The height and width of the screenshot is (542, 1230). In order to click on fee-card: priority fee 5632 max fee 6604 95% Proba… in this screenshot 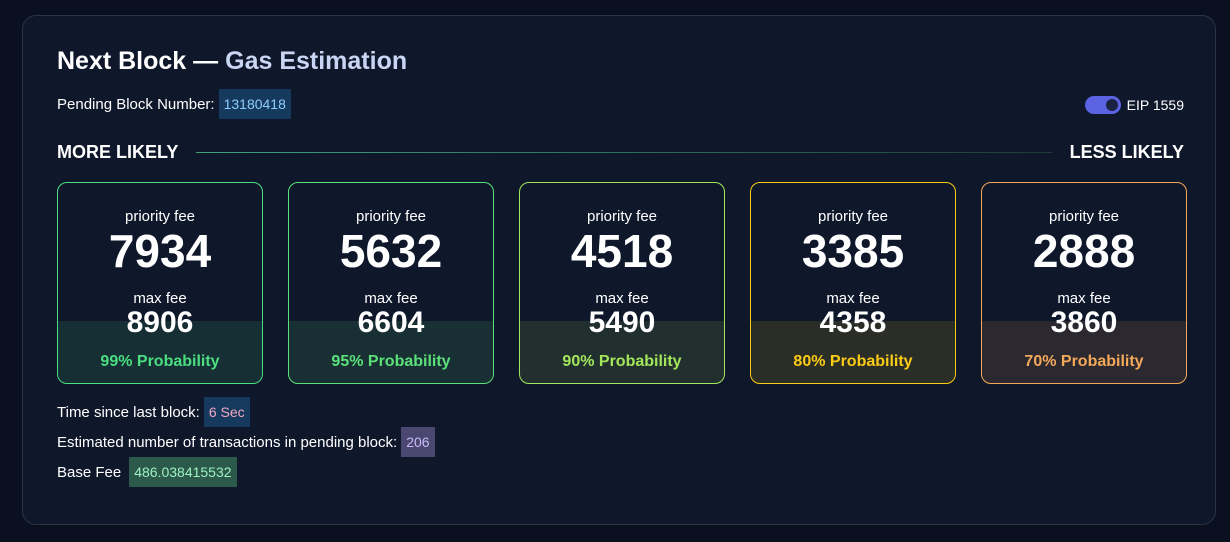, I will do `click(391, 283)`.